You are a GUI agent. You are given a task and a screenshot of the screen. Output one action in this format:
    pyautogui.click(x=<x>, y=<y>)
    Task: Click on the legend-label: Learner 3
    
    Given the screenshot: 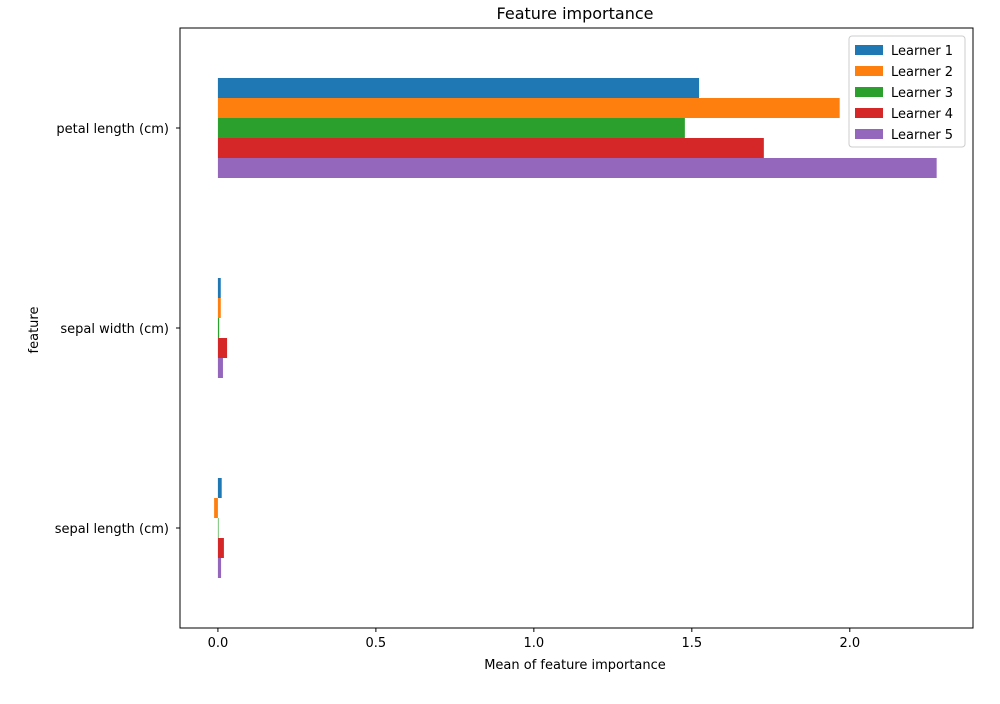 What is the action you would take?
    pyautogui.click(x=922, y=93)
    